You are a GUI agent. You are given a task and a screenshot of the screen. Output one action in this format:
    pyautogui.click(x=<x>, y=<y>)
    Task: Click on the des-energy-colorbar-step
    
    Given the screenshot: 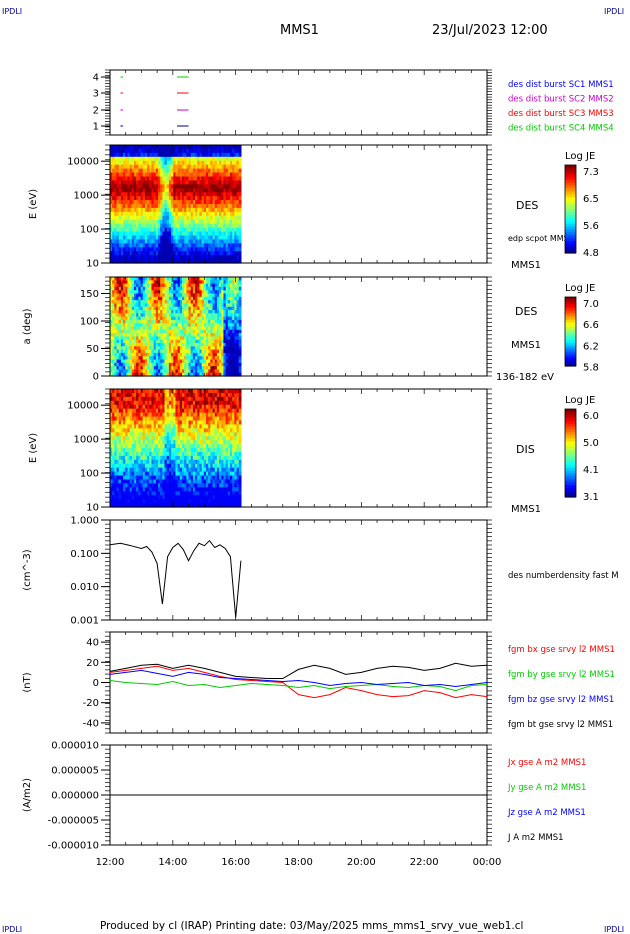 What is the action you would take?
    pyautogui.click(x=570, y=193)
    